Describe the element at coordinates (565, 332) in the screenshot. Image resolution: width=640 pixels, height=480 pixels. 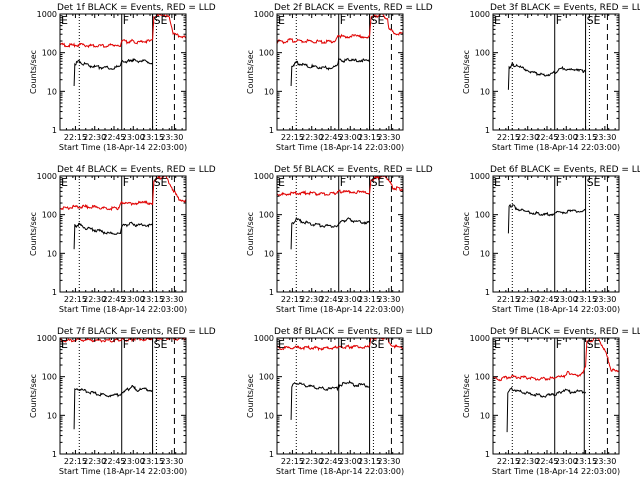
I see `panel-title: Det 9f BLACK = Events, RED = LLD` at that location.